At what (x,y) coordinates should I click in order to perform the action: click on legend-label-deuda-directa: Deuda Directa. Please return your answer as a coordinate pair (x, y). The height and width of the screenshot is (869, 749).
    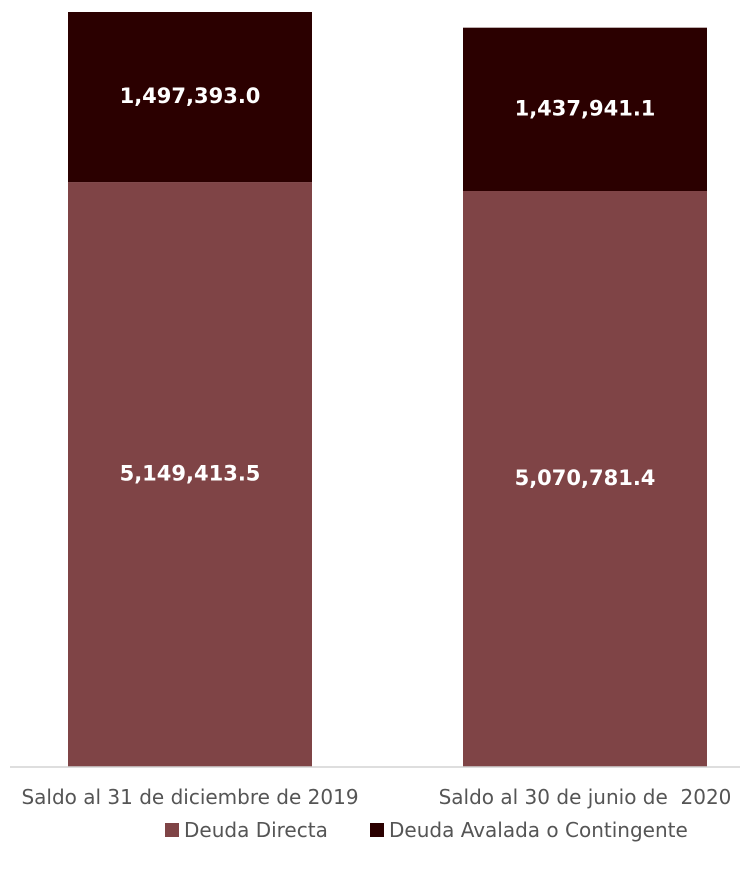
    Looking at the image, I should click on (256, 830).